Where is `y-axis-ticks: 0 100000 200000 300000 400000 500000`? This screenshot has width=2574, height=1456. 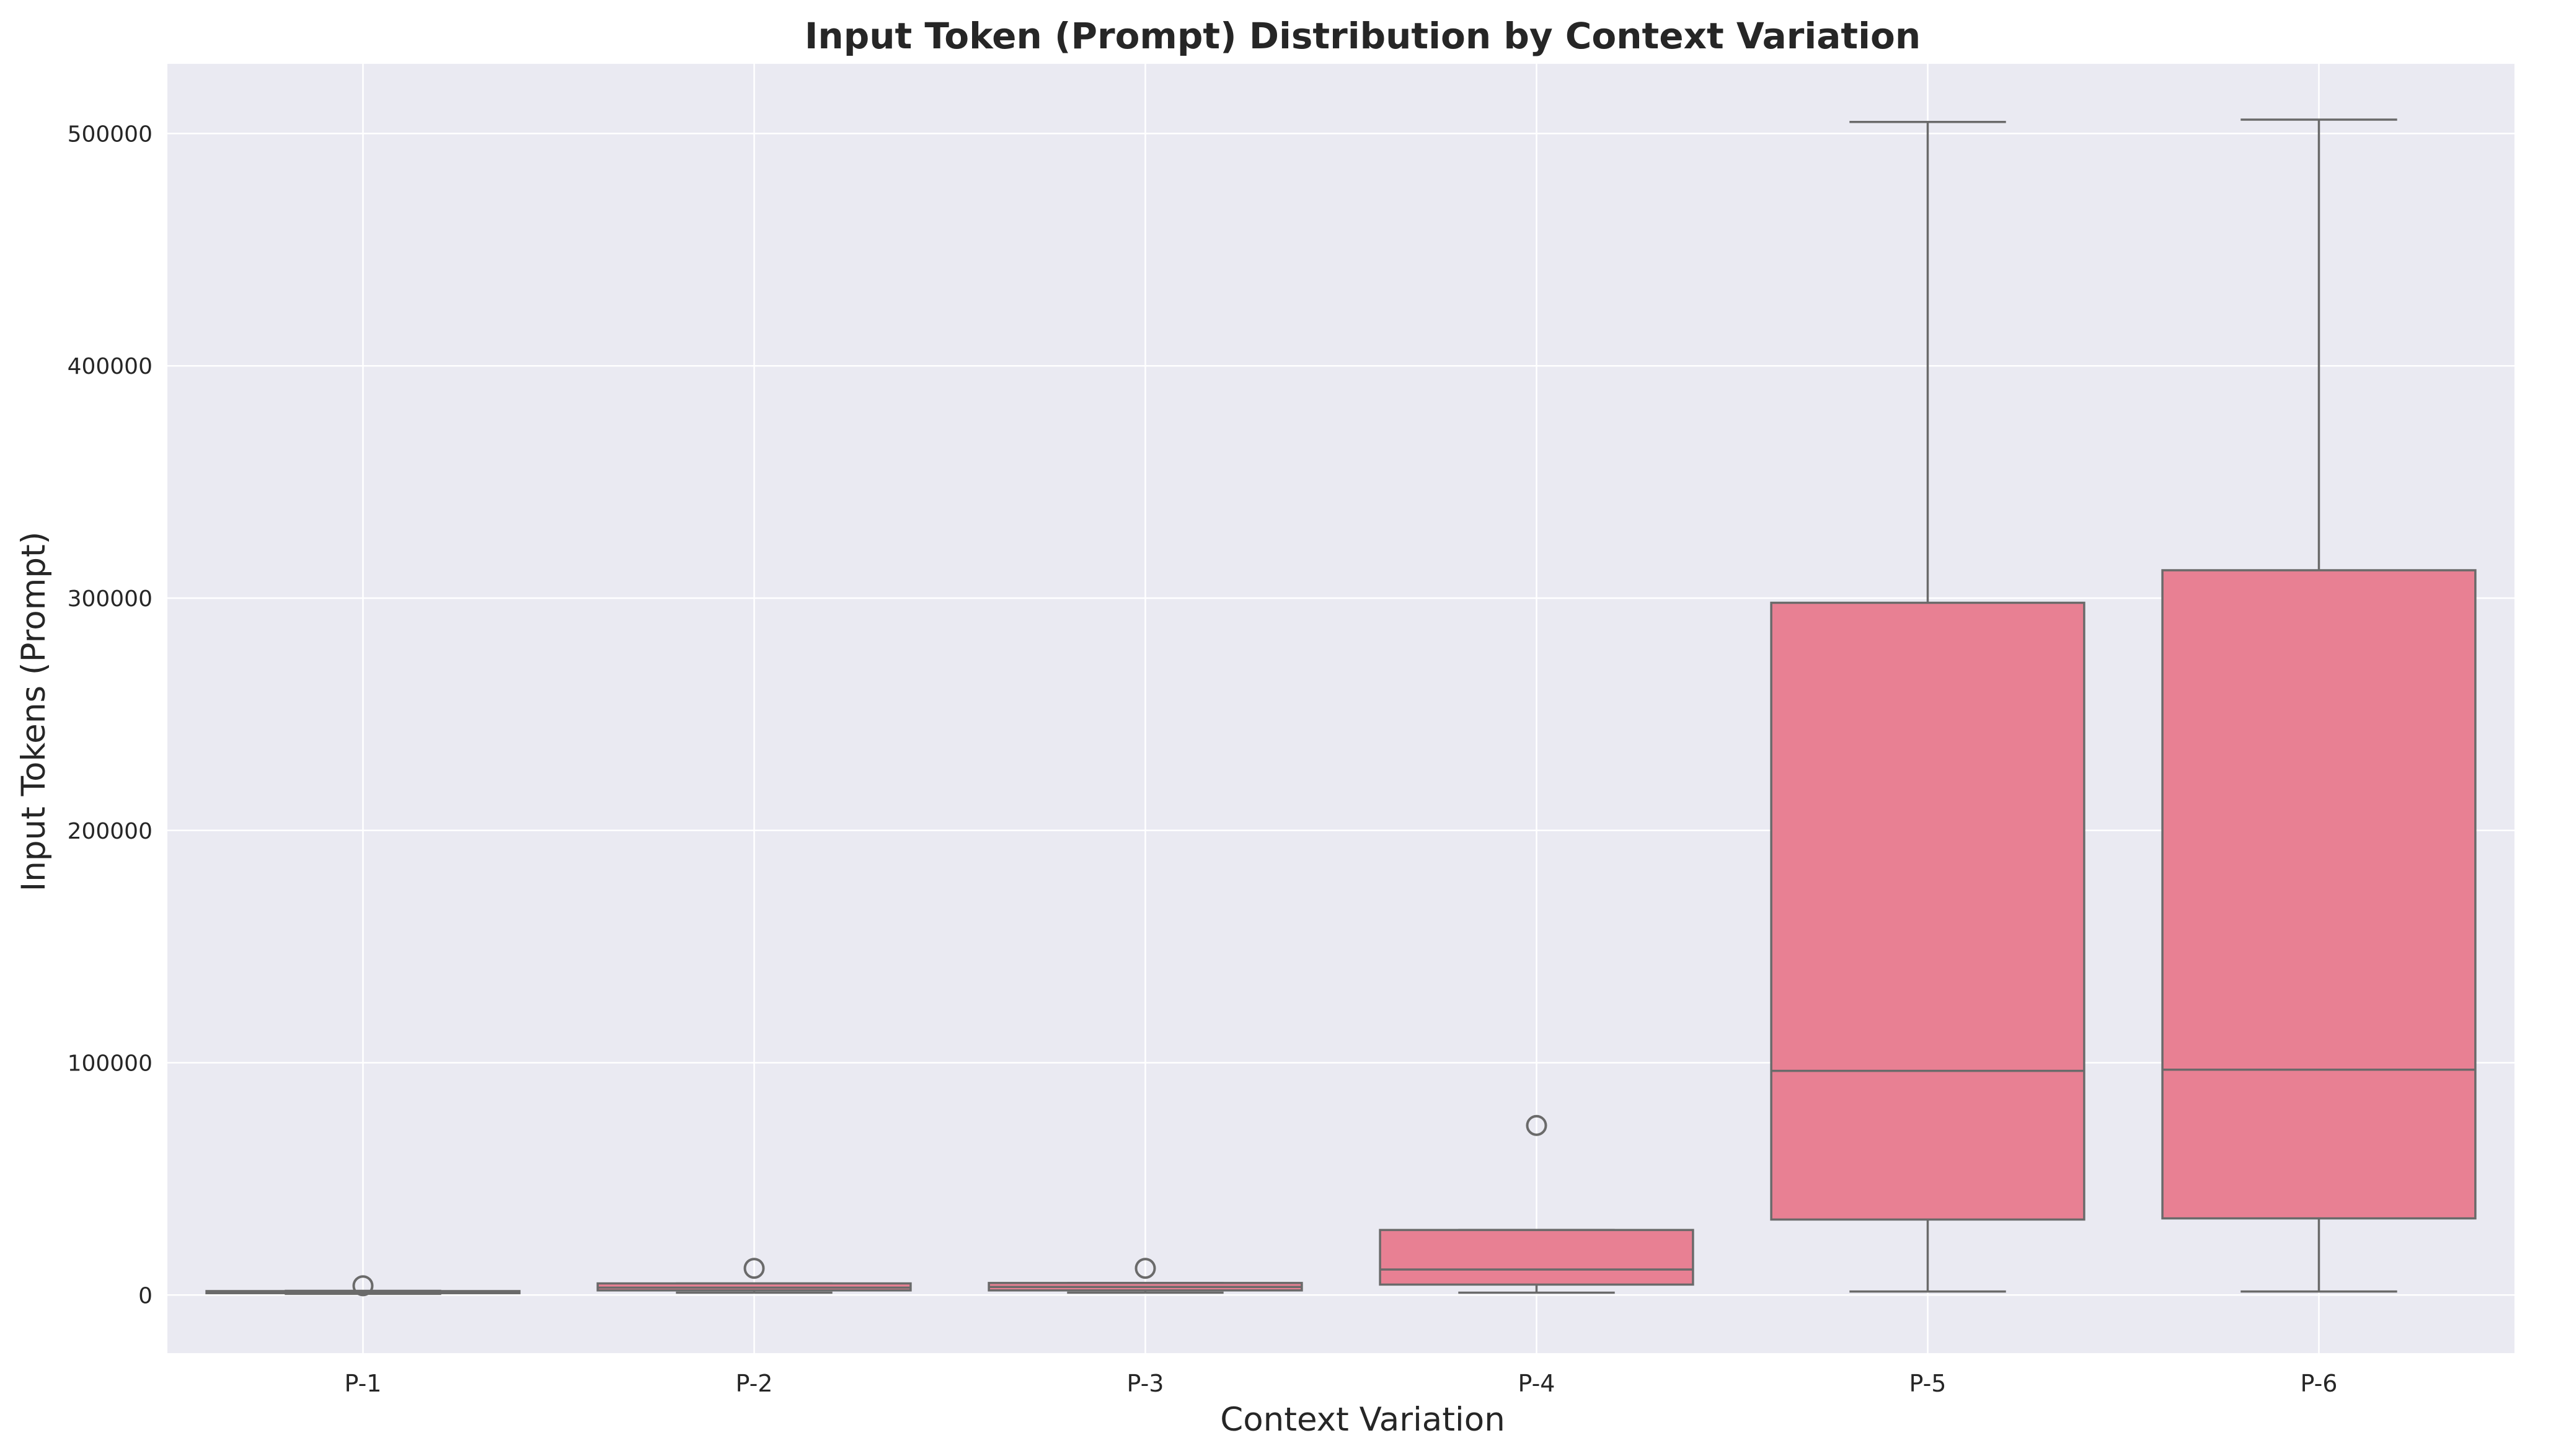 y-axis-ticks: 0 100000 200000 300000 400000 500000 is located at coordinates (111, 714).